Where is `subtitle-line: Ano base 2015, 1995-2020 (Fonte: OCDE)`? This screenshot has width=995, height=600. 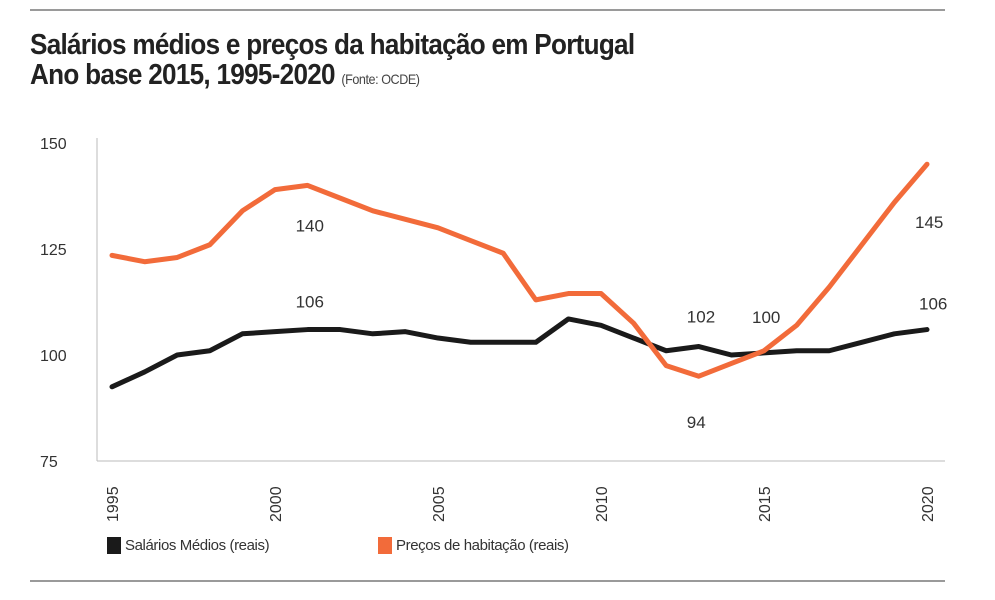
subtitle-line: Ano base 2015, 1995-2020 (Fonte: OCDE) is located at coordinates (332, 77).